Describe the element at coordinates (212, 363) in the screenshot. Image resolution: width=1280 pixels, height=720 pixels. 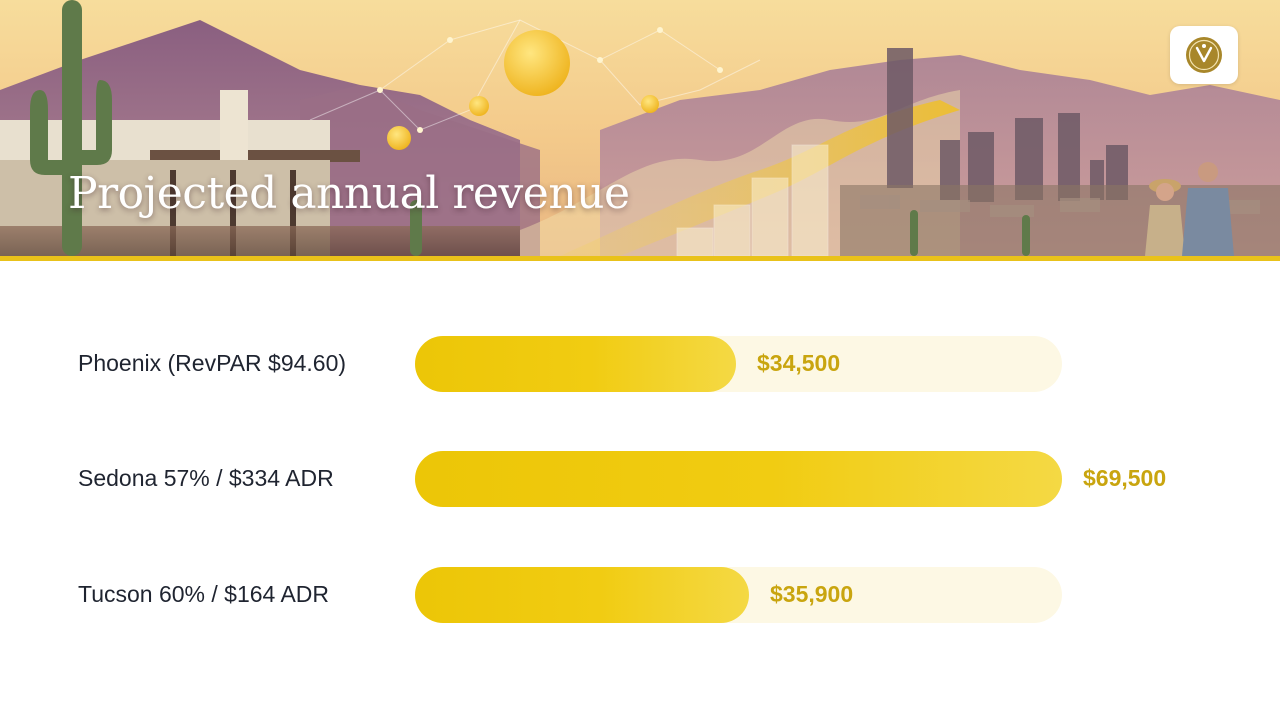
I see `category-label: Phoenix (RevPAR $94.60)` at that location.